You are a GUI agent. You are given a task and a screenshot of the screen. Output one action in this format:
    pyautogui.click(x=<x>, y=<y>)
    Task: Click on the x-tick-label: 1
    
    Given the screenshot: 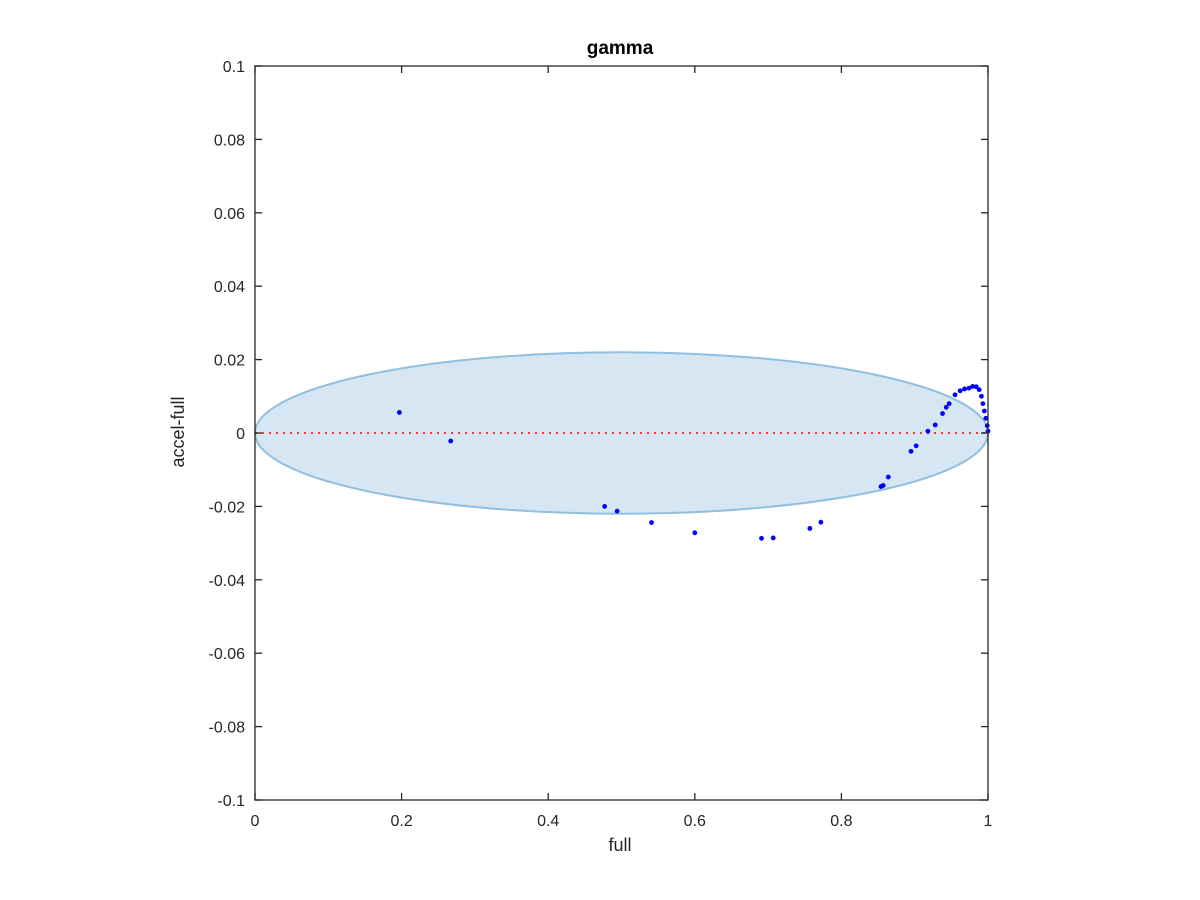 What is the action you would take?
    pyautogui.click(x=988, y=821)
    